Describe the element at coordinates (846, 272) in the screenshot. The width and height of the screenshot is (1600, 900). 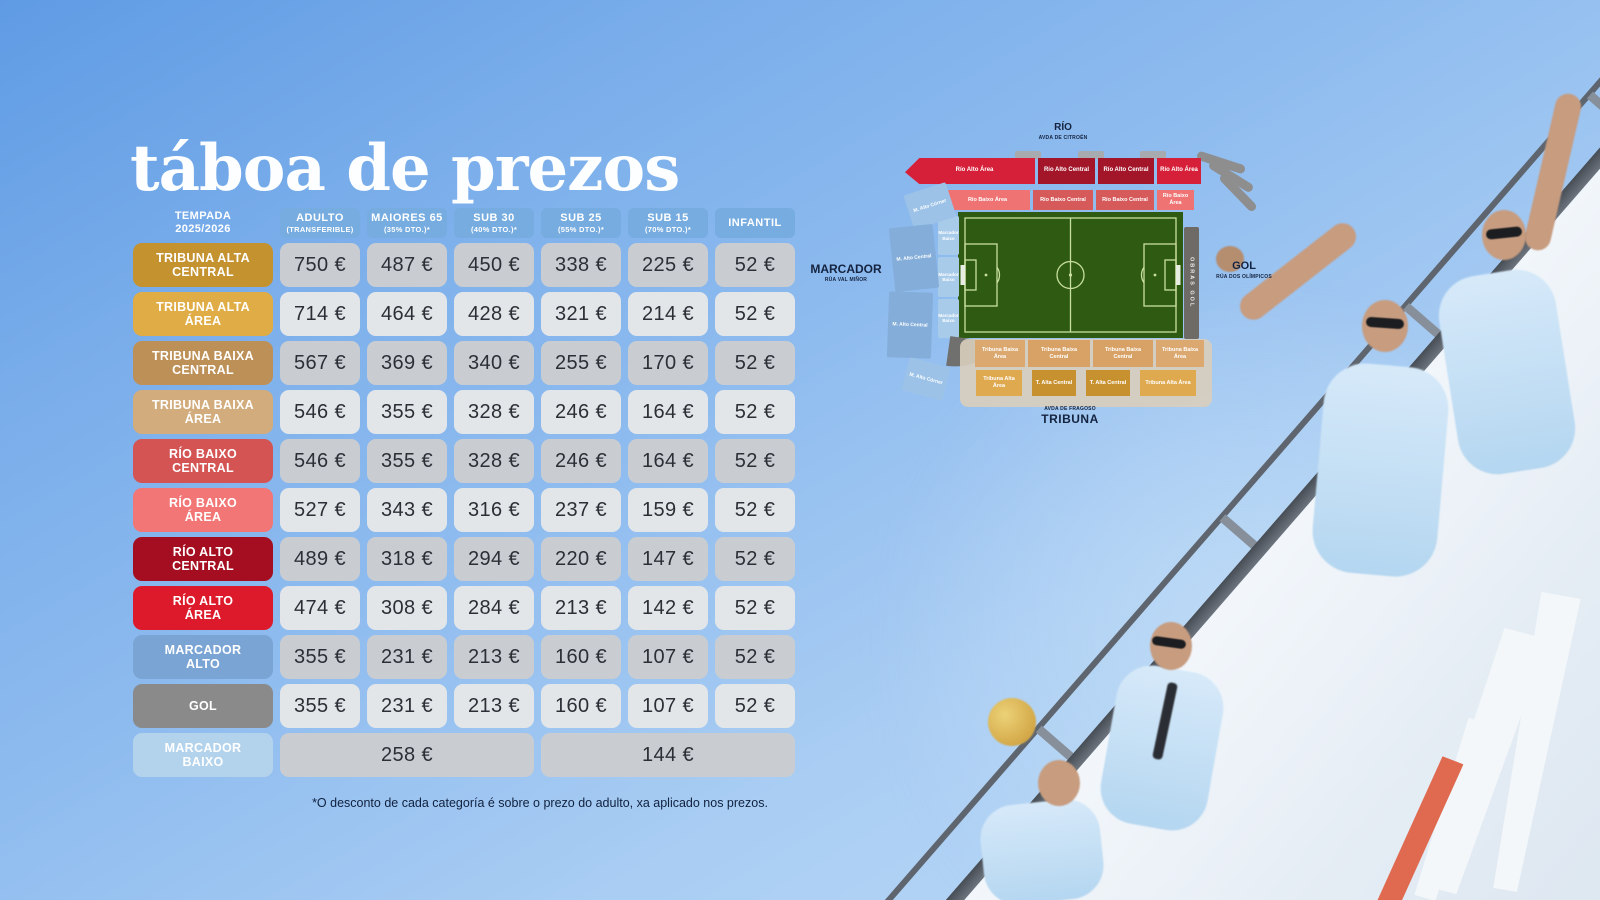
I see `street-label-marcador: MARCADOR RÚA VAL MIÑOR` at that location.